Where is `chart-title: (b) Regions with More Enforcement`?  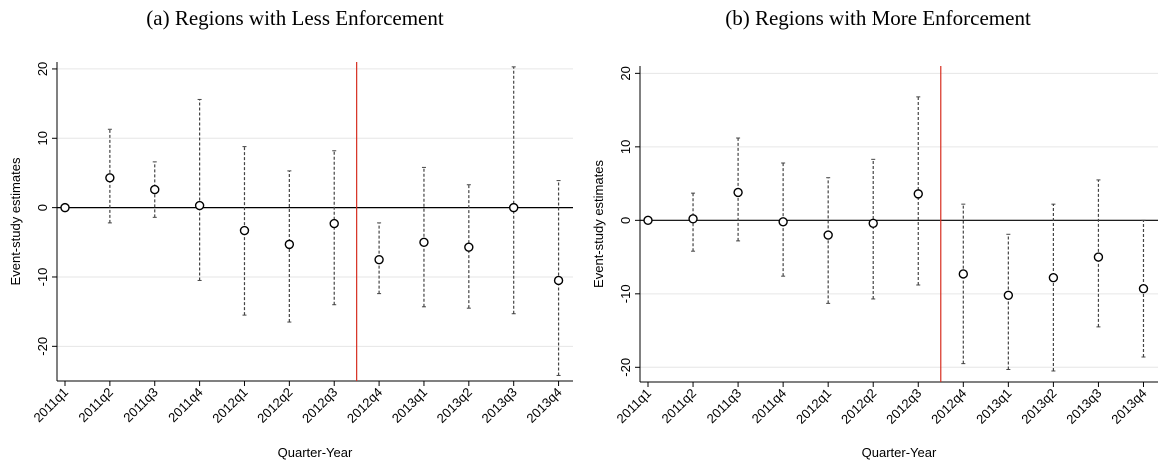
chart-title: (b) Regions with More Enforcement is located at coordinates (878, 18).